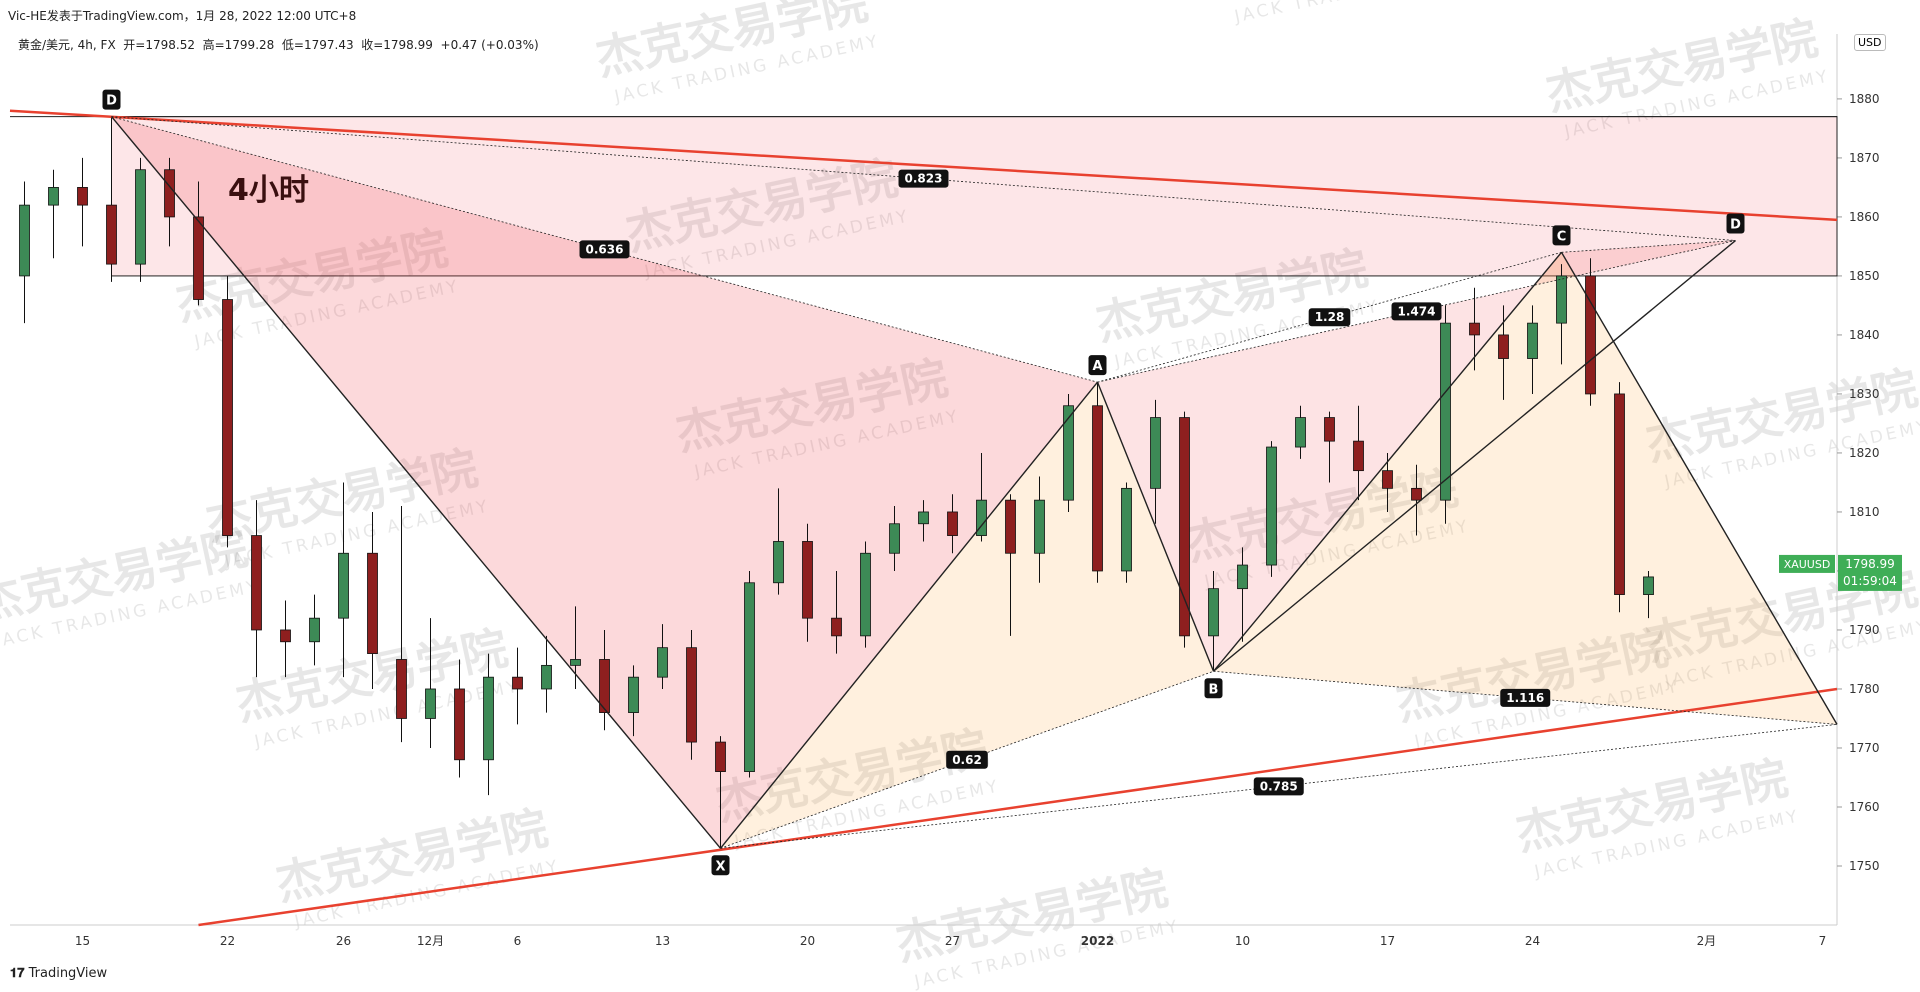 The image size is (1920, 992). What do you see at coordinates (1864, 335) in the screenshot?
I see `y-tick-label: 1840` at bounding box center [1864, 335].